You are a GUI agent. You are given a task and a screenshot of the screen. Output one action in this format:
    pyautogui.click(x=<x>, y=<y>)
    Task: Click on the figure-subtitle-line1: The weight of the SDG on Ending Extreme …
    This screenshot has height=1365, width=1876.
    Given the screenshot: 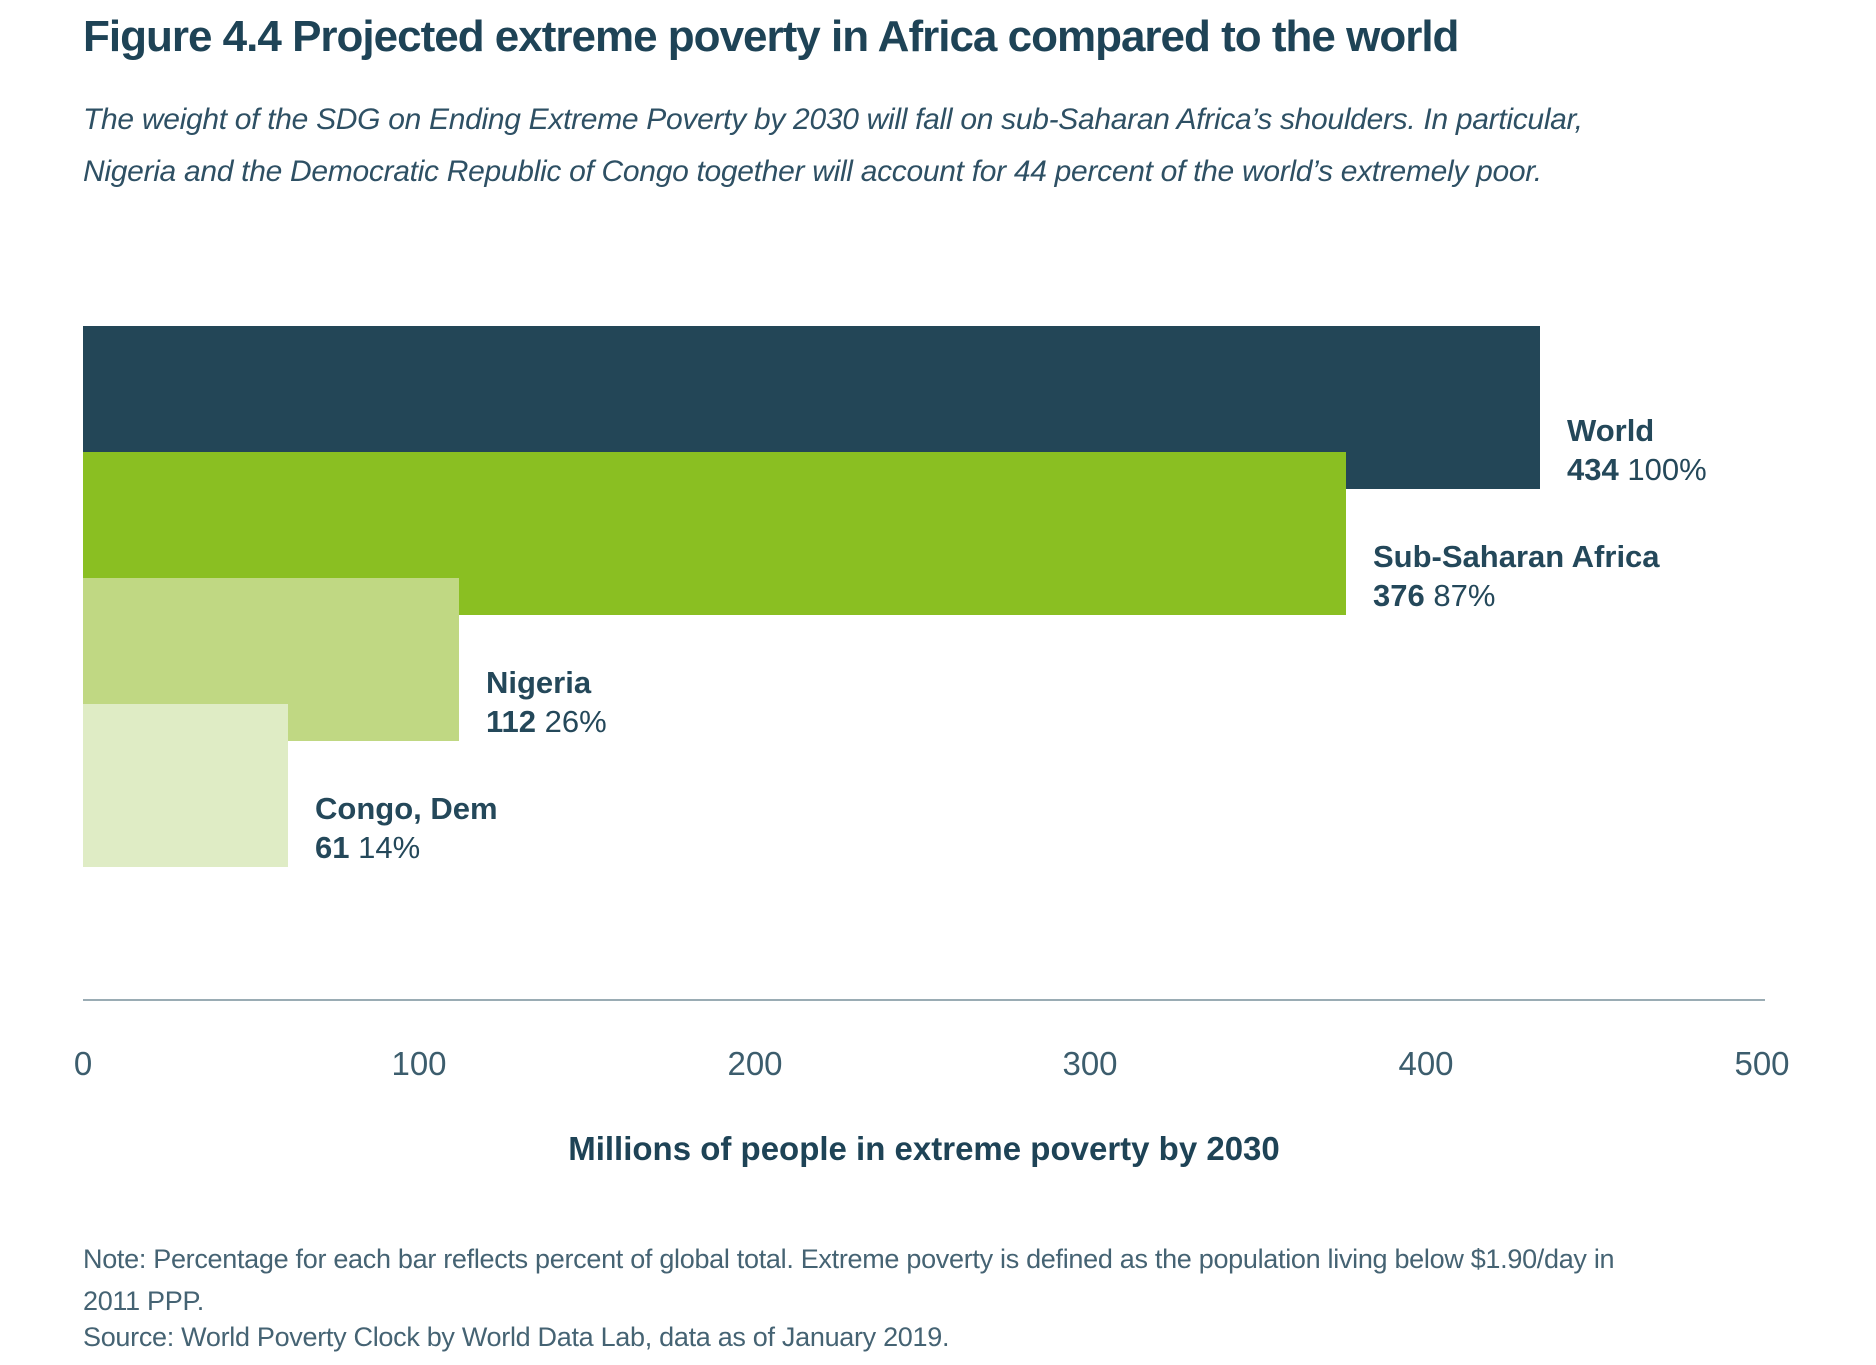 What is the action you would take?
    pyautogui.click(x=833, y=119)
    